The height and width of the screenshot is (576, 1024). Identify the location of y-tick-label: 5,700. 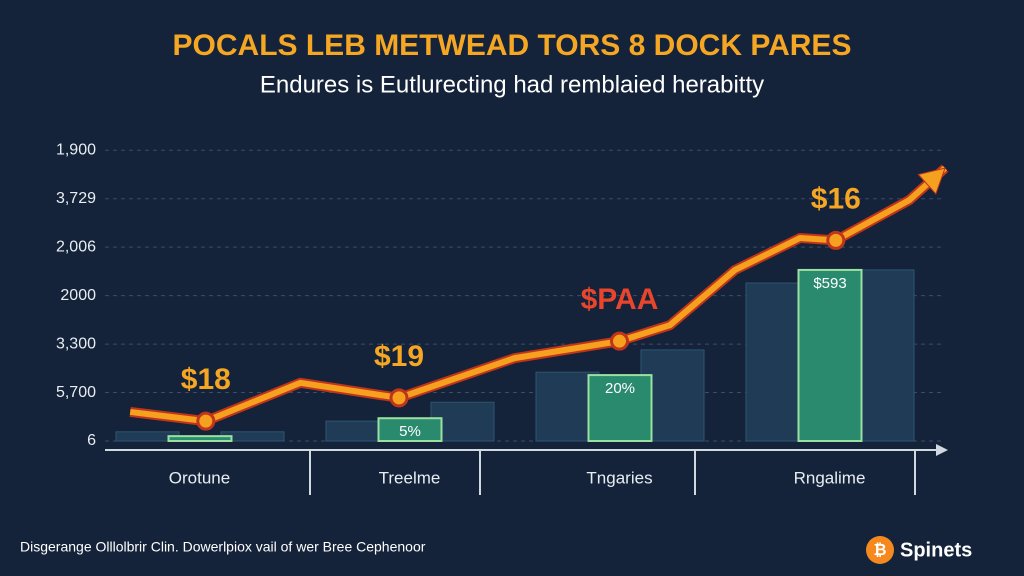
(76, 392).